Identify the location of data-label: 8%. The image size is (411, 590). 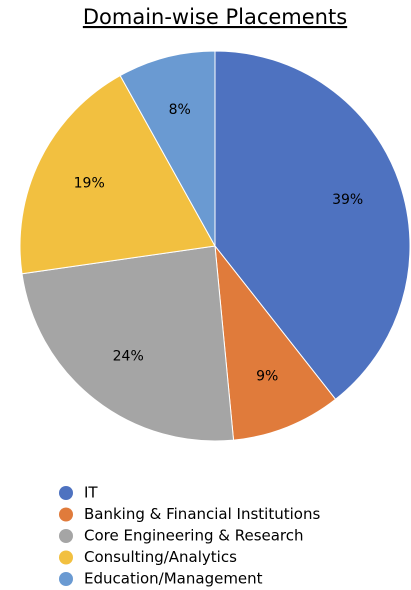
(180, 110).